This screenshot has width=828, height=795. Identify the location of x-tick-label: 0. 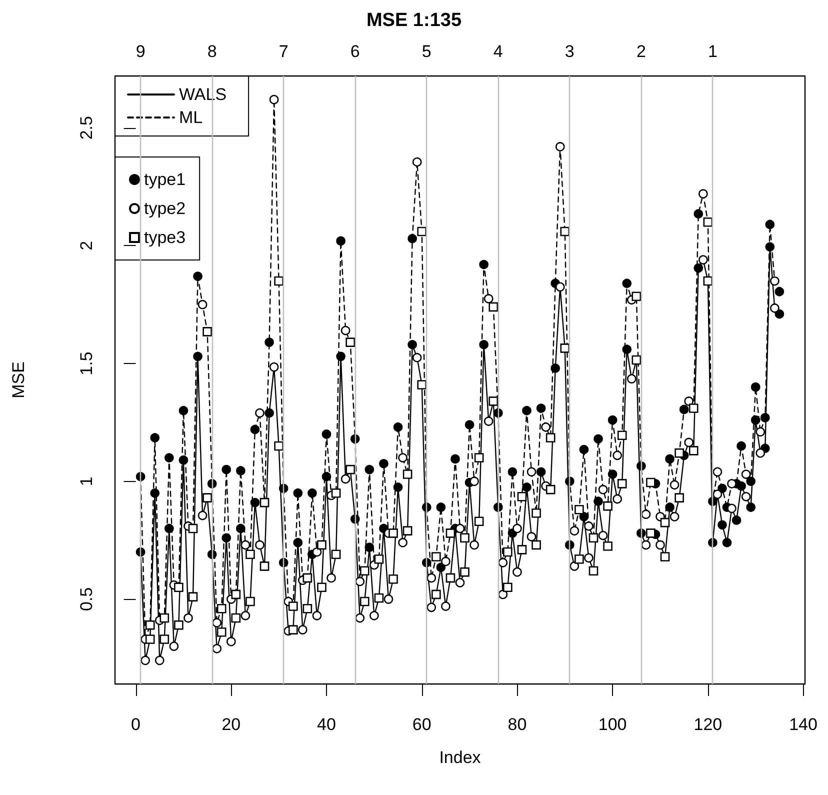
(136, 724).